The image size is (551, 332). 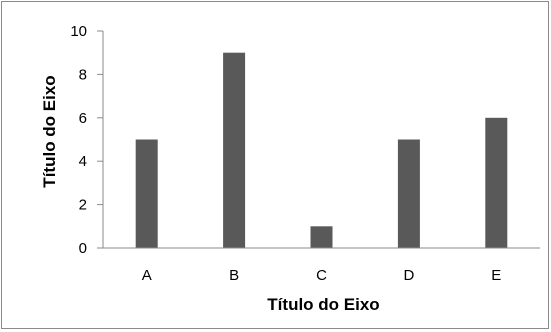 What do you see at coordinates (234, 150) in the screenshot?
I see `bar-b` at bounding box center [234, 150].